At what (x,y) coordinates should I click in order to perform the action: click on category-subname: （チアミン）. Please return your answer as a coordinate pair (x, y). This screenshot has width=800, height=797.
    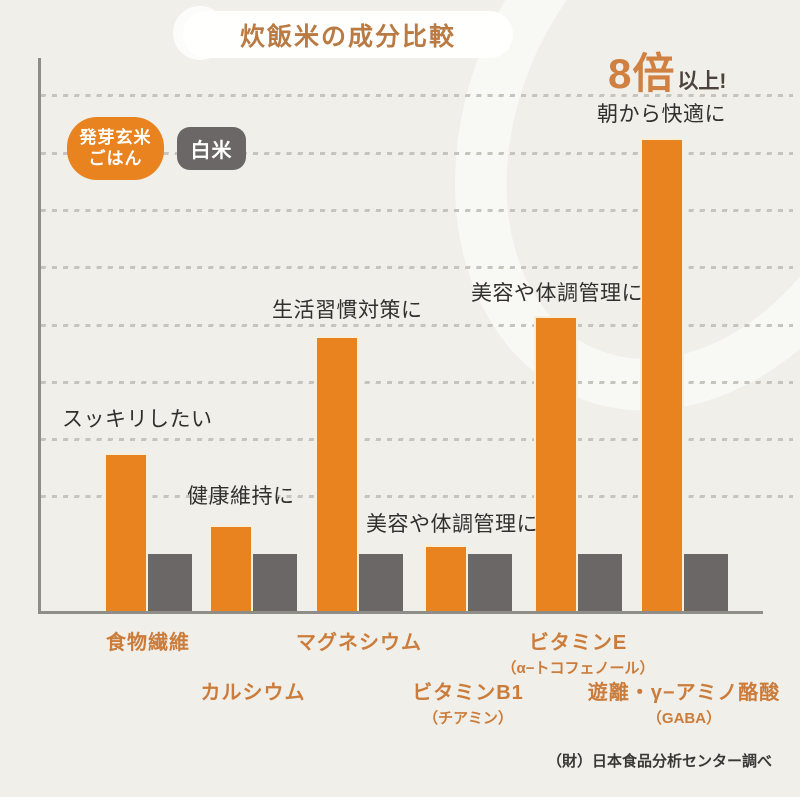
    Looking at the image, I should click on (468, 718).